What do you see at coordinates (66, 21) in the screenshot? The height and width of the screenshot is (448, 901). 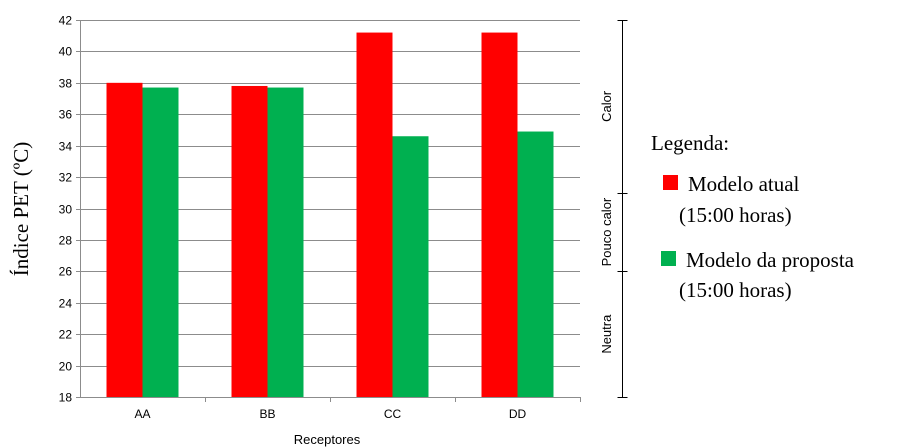 I see `y-tick-label: 42` at bounding box center [66, 21].